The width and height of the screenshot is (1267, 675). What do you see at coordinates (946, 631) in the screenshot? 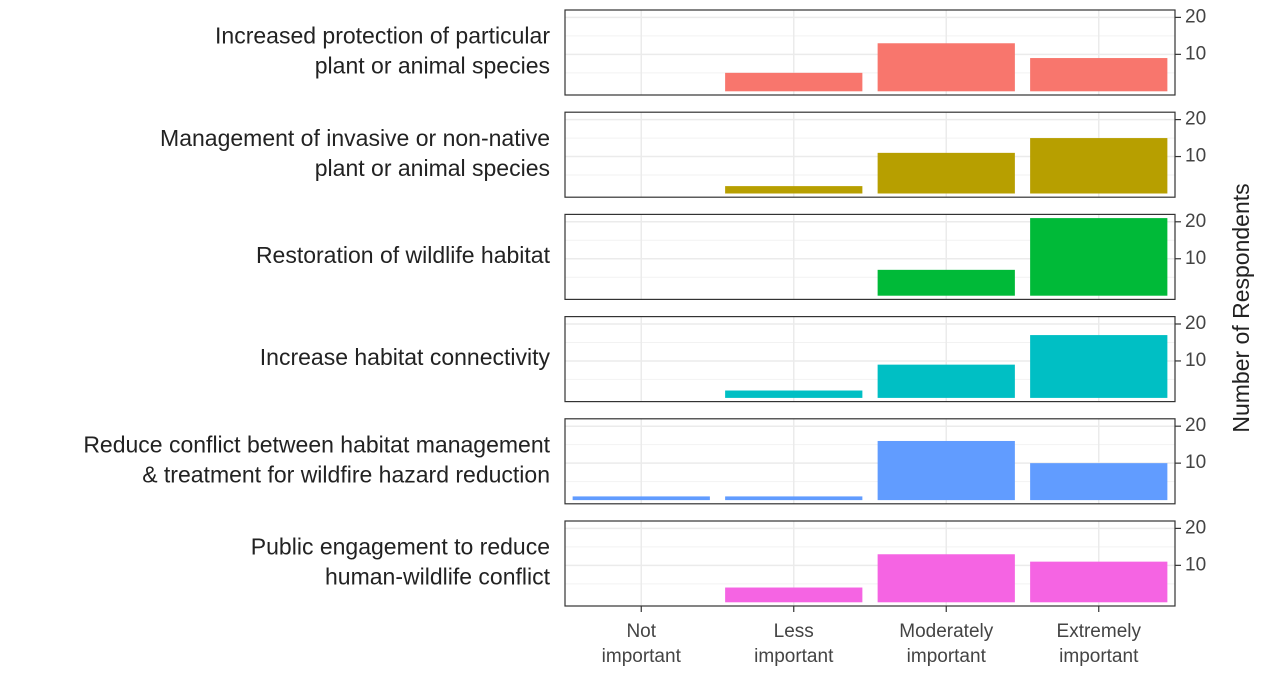
I see `x-tick-label: Moderately` at bounding box center [946, 631].